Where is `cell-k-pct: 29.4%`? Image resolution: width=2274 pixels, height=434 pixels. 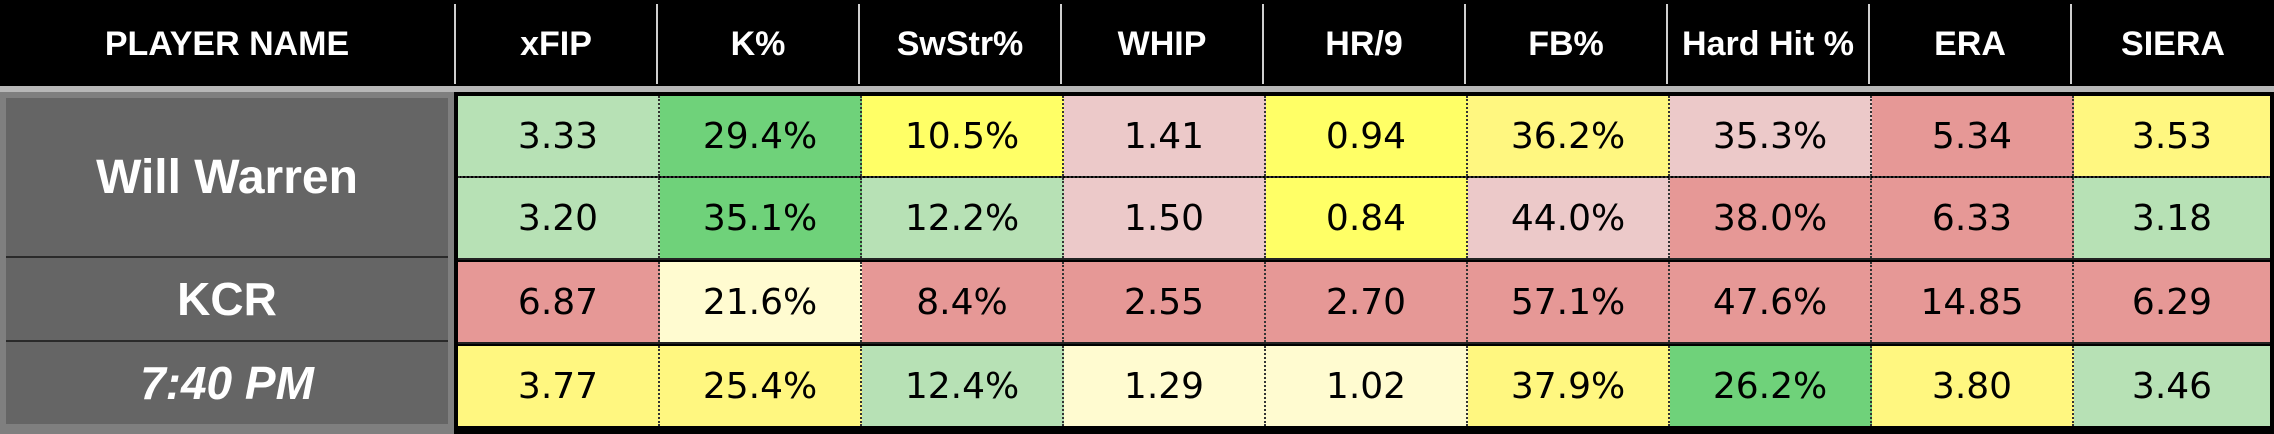
cell-k-pct: 29.4% is located at coordinates (761, 136).